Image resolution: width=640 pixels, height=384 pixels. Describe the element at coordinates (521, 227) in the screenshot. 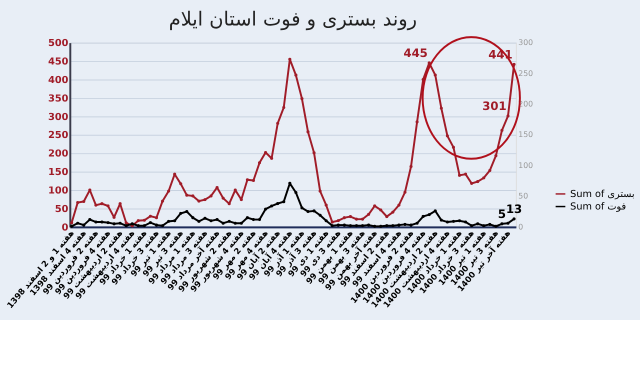

I see `y2-tick-label: 0` at that location.